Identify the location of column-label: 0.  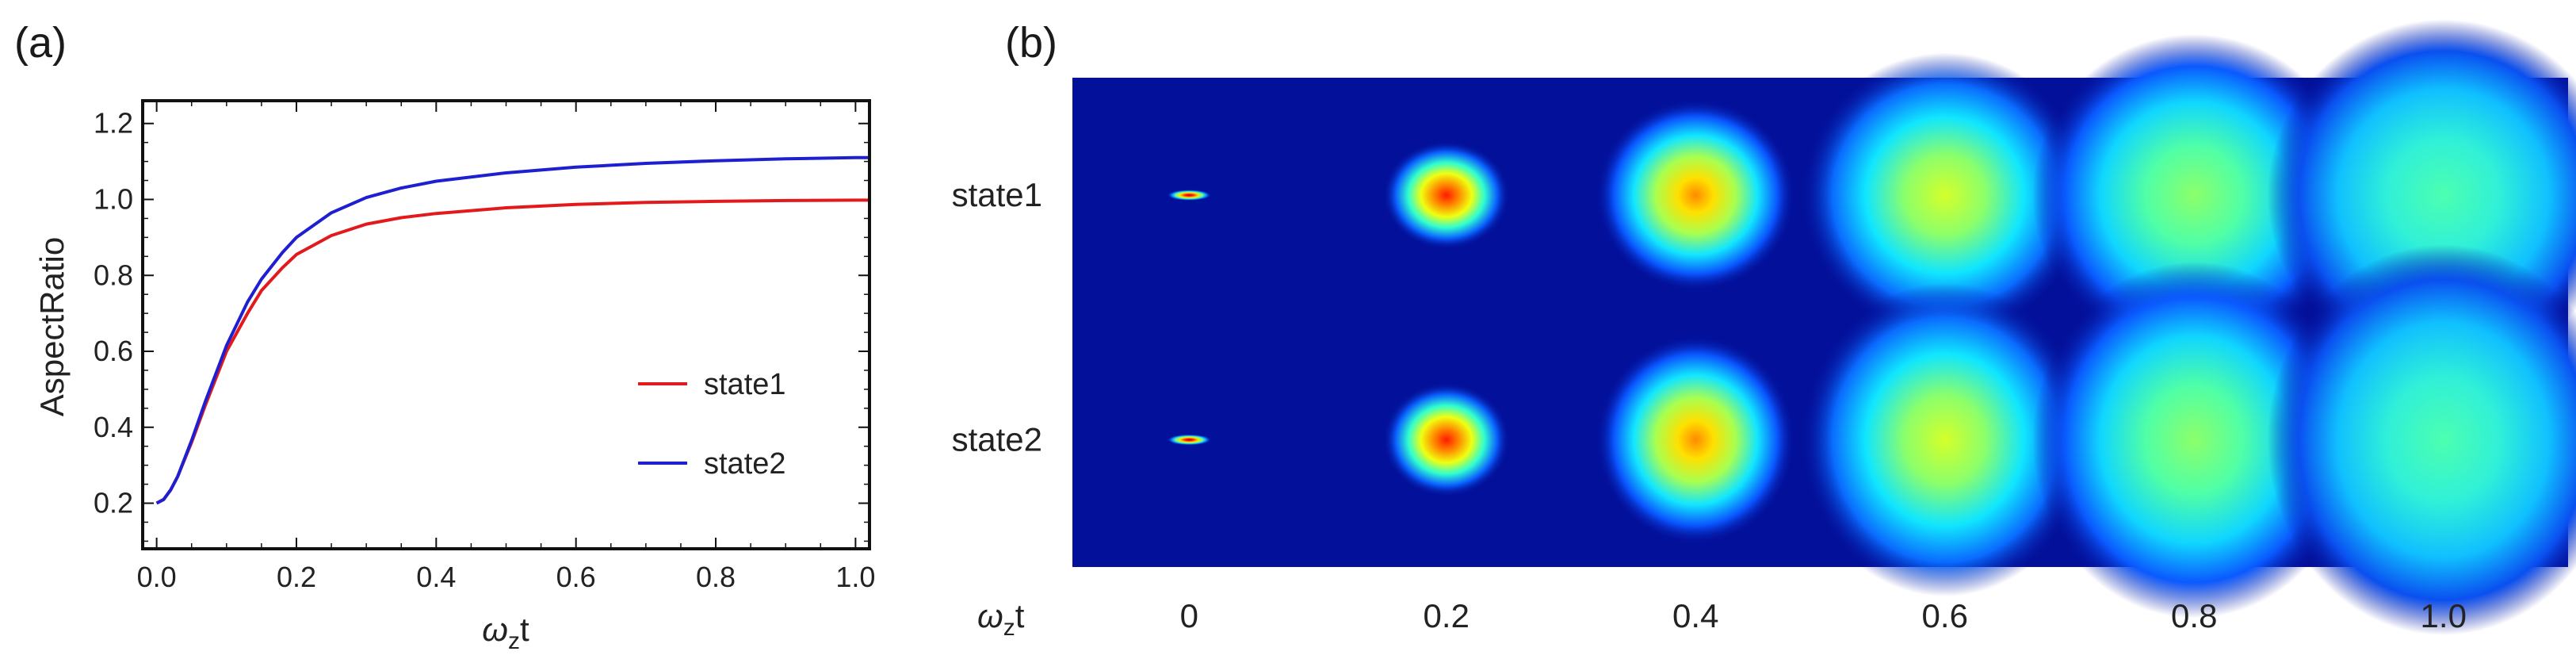
(1189, 615).